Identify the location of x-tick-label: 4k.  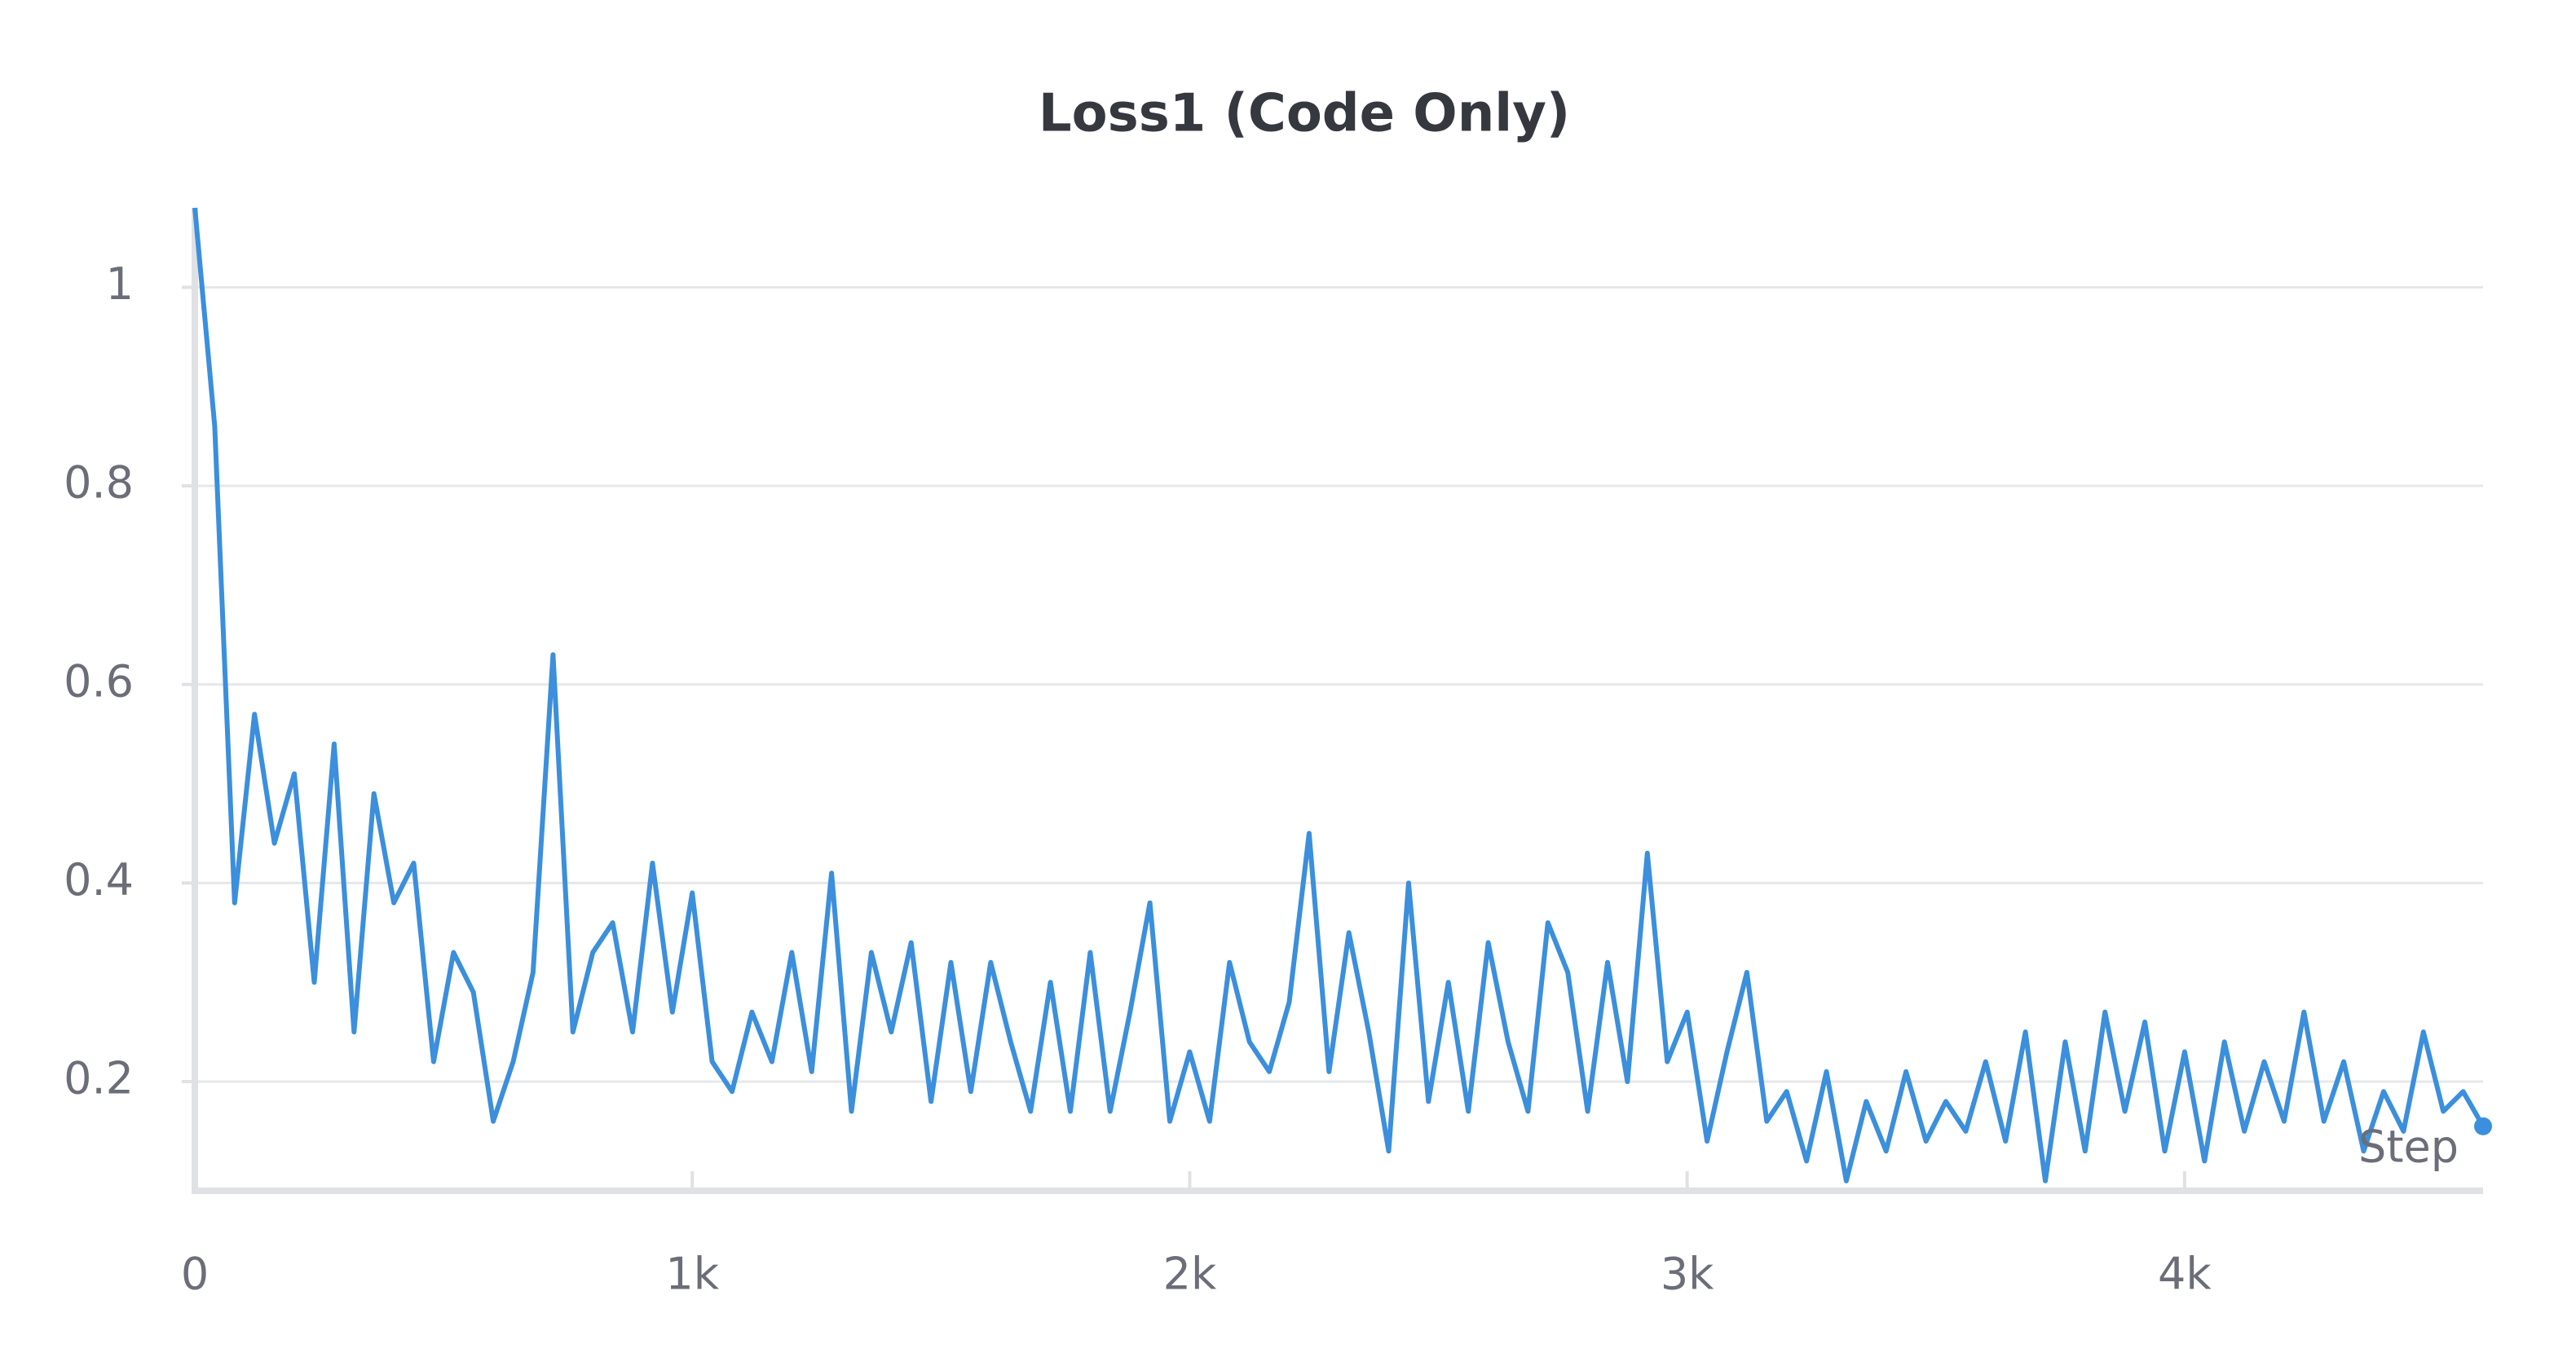
(2185, 1274).